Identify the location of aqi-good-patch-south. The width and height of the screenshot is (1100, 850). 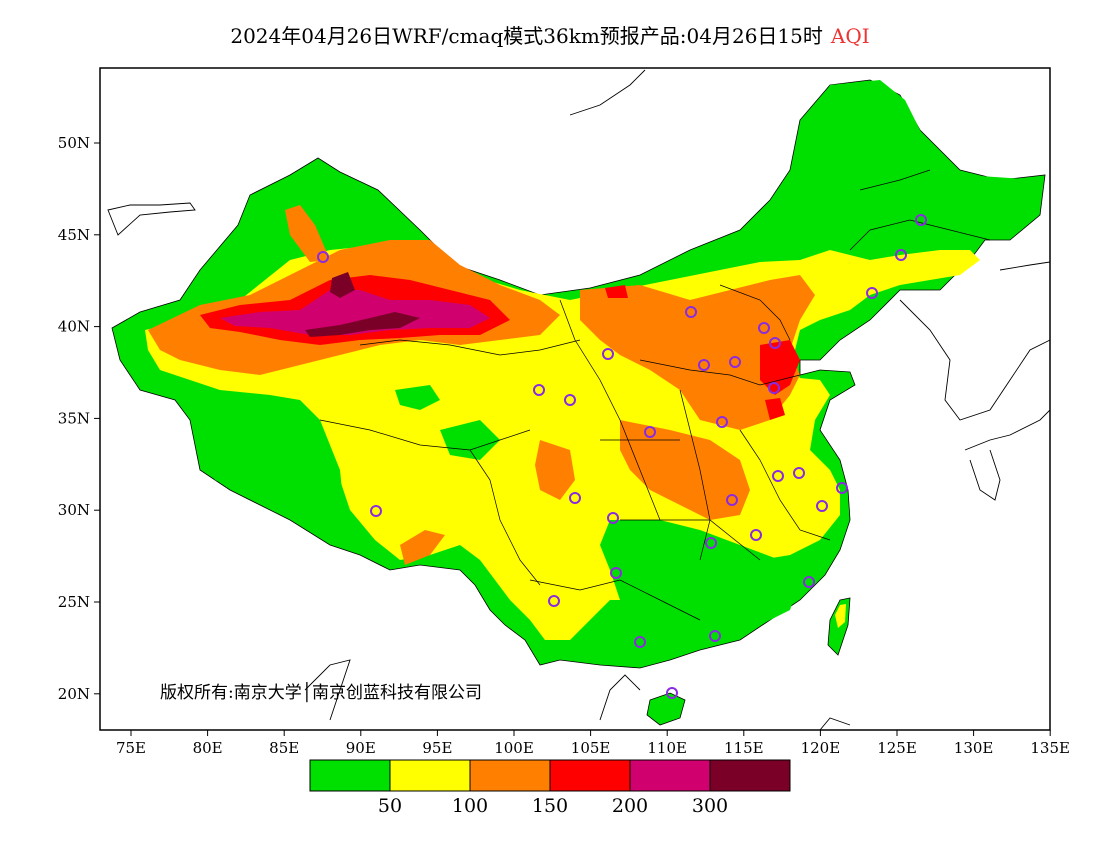
(700, 582).